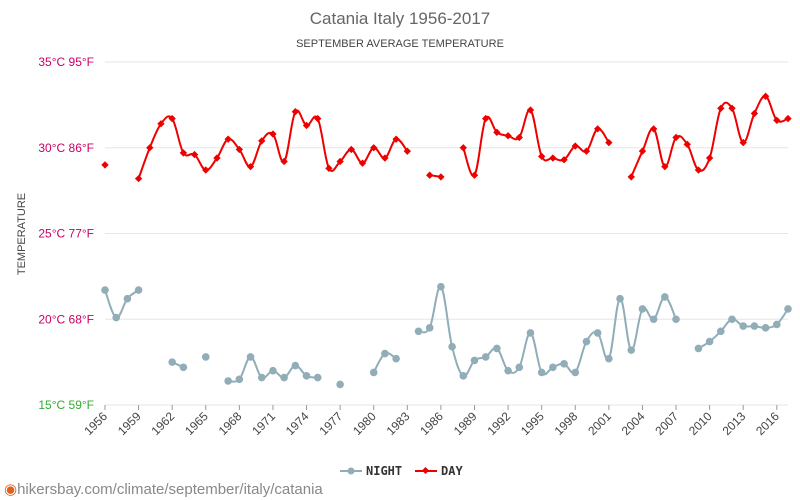  I want to click on legend-item-day: DAY, so click(439, 471).